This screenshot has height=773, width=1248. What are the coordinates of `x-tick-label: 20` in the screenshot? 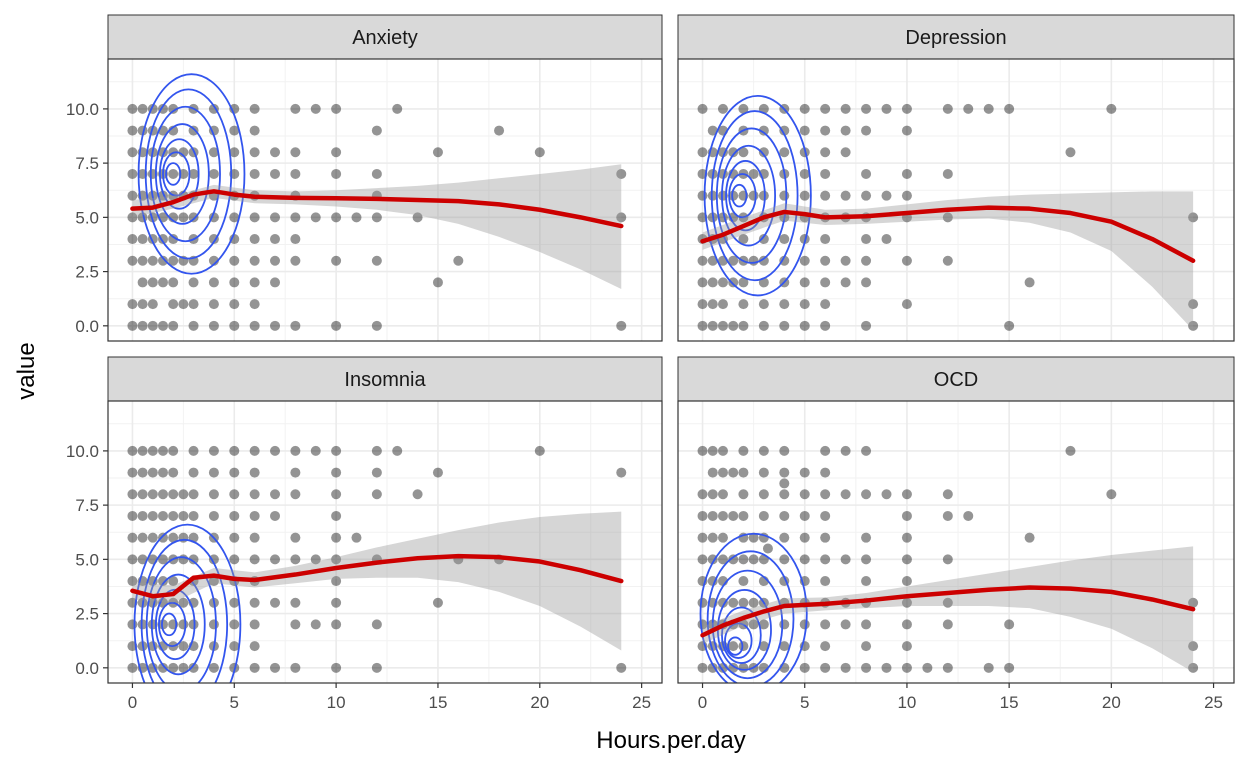 It's located at (539, 702).